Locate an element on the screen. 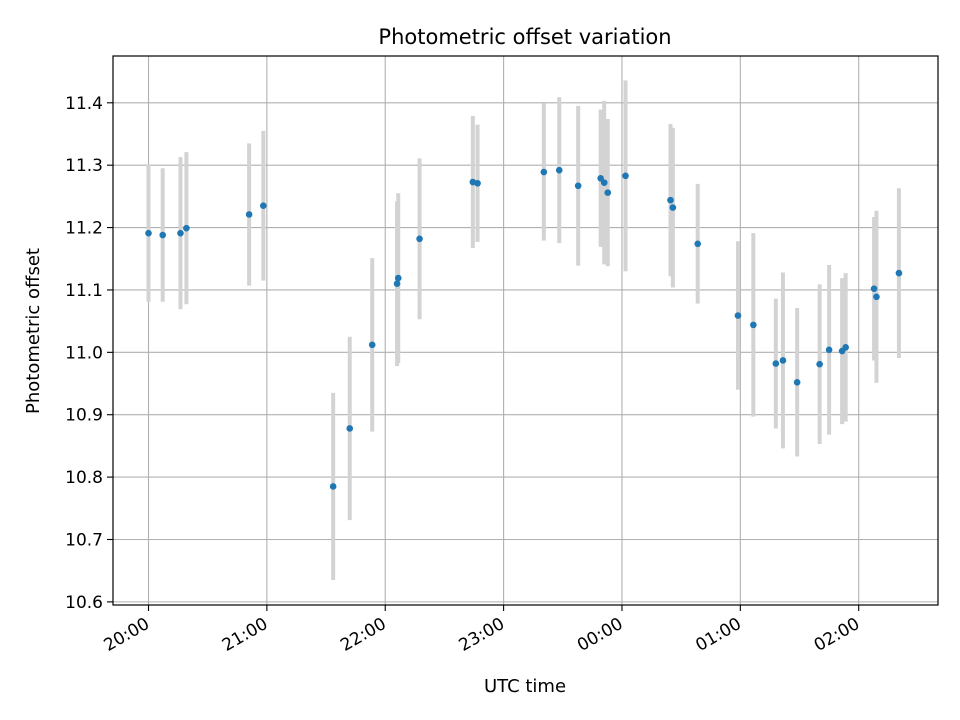  x-tick-label: 00:00 is located at coordinates (600, 635).